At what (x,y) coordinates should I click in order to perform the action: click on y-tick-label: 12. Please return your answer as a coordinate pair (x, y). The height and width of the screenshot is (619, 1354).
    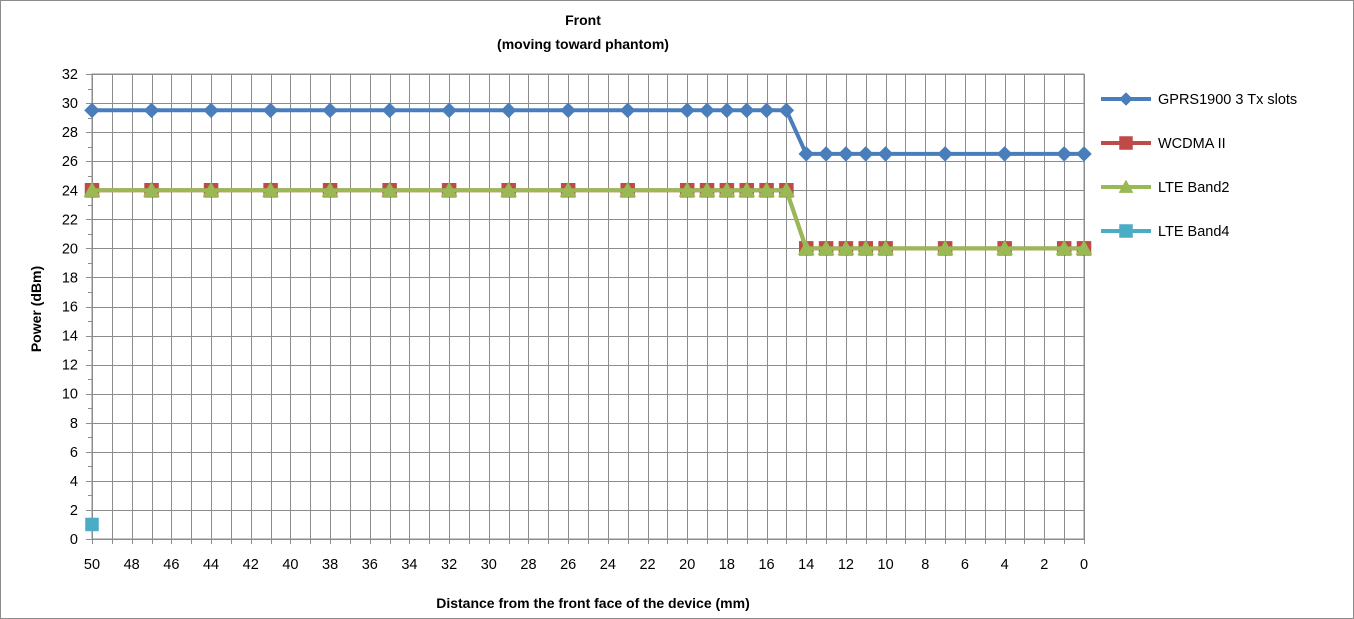
    Looking at the image, I should click on (70, 366).